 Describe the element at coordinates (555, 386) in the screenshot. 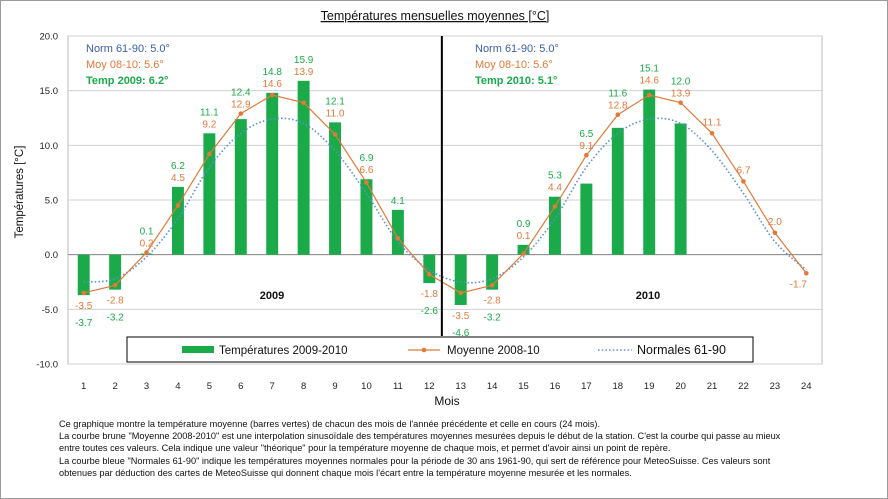

I see `x-tick-label: 16` at that location.